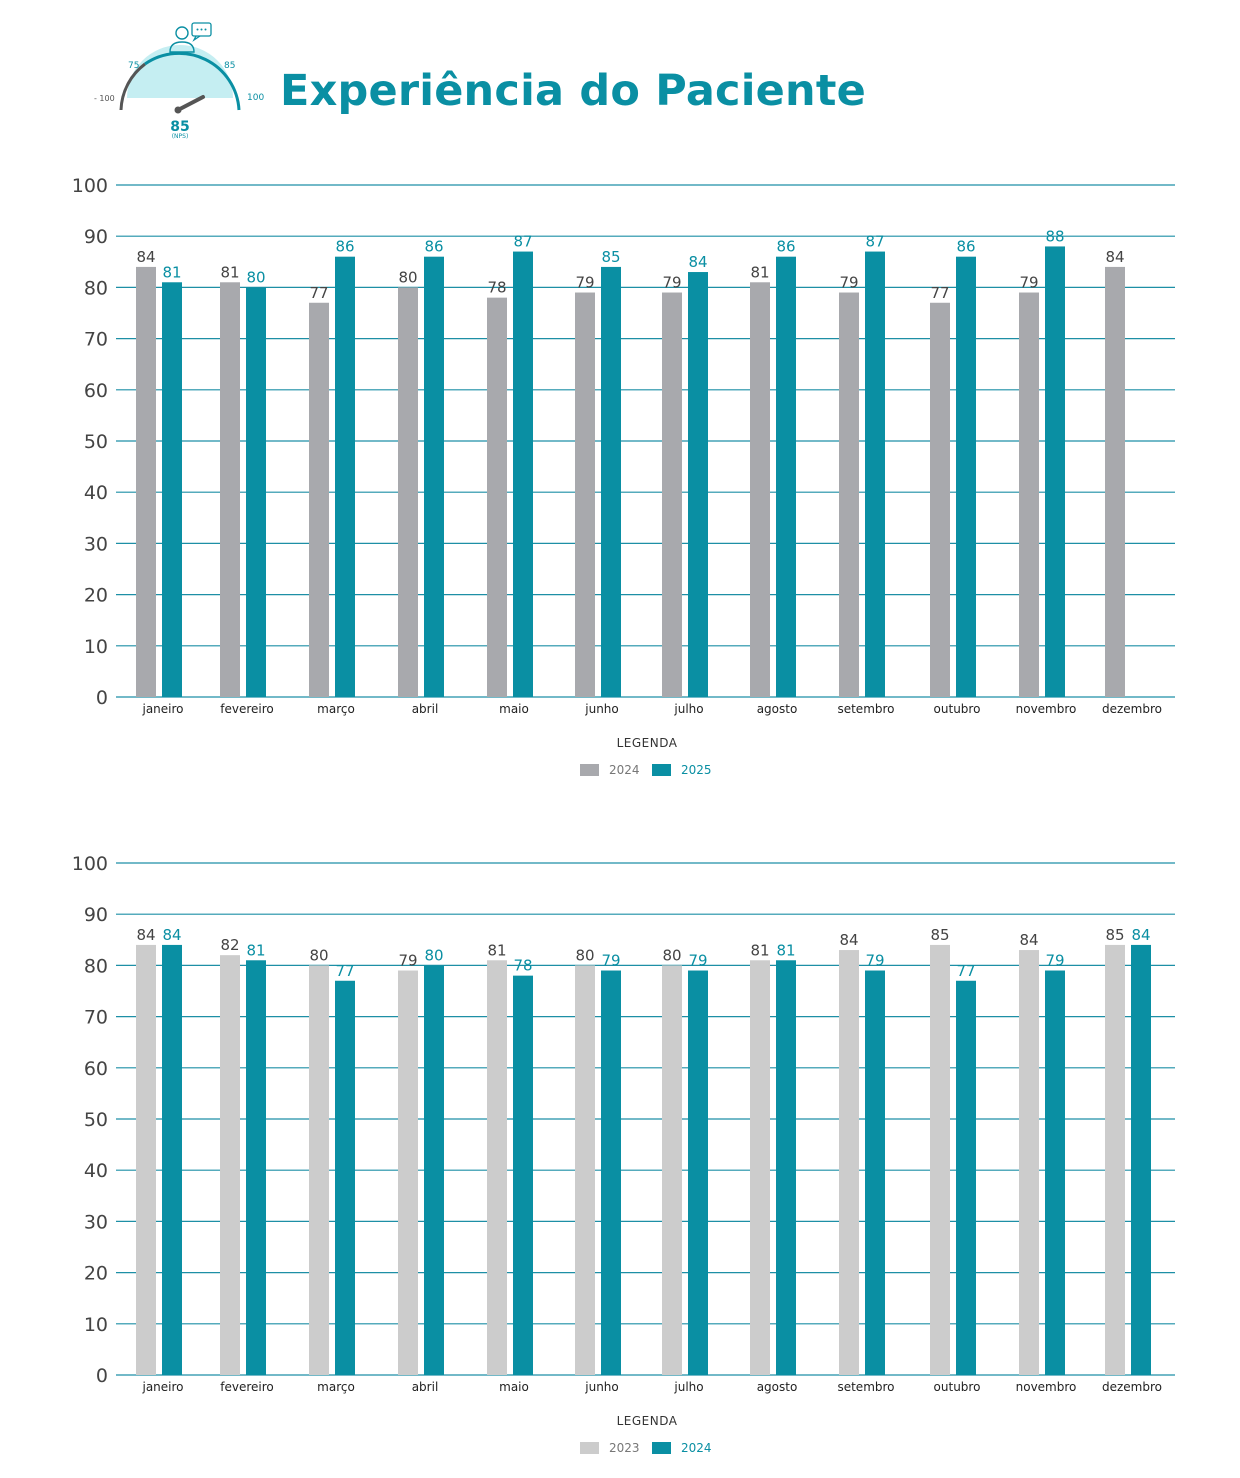  Describe the element at coordinates (1114, 935) in the screenshot. I see `data-label-2023: 85` at that location.